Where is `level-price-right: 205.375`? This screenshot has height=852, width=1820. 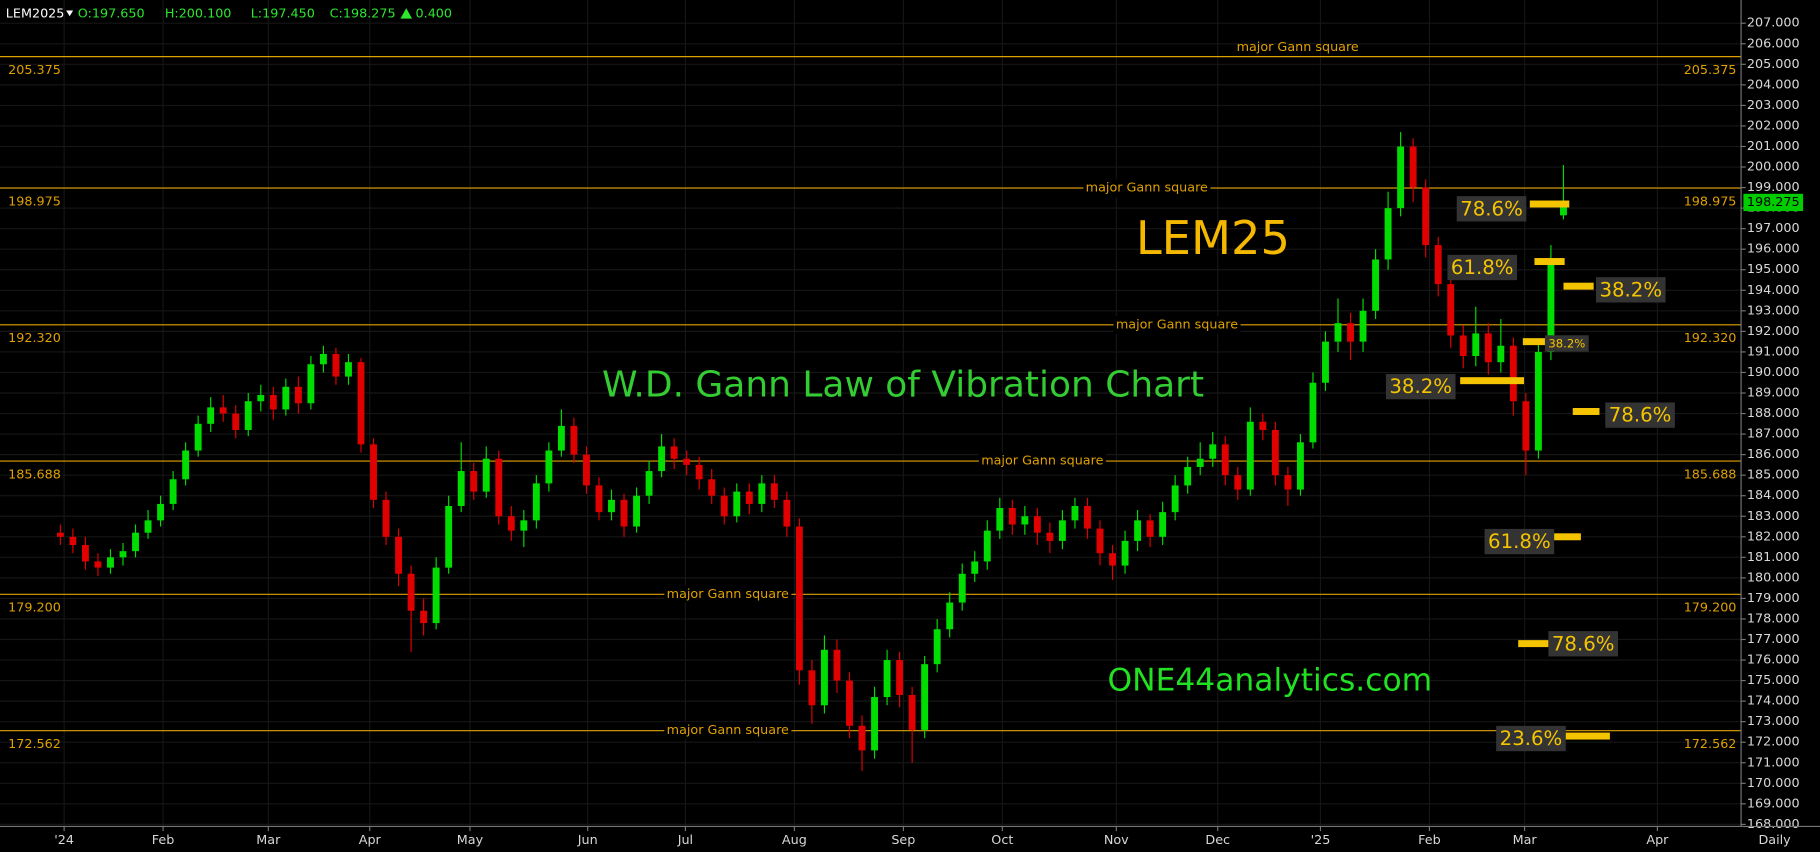 level-price-right: 205.375 is located at coordinates (1710, 70).